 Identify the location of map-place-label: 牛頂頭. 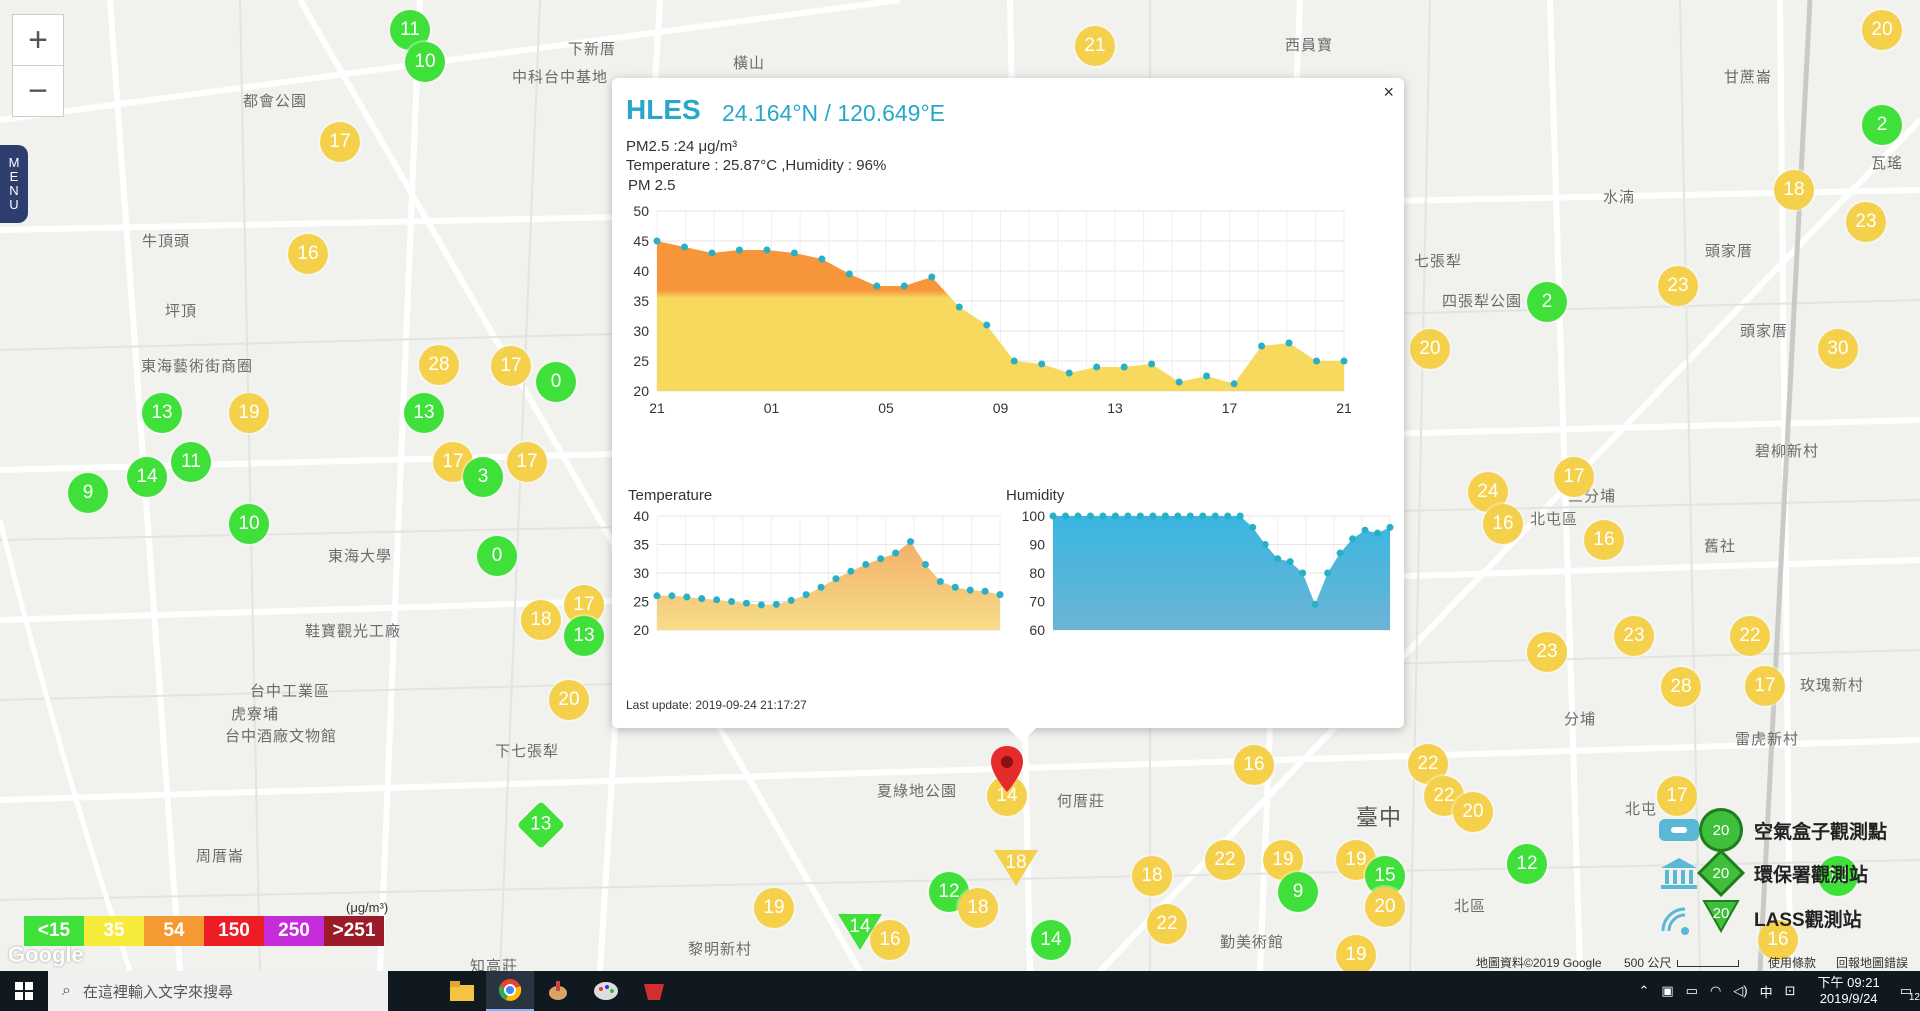
(166, 241).